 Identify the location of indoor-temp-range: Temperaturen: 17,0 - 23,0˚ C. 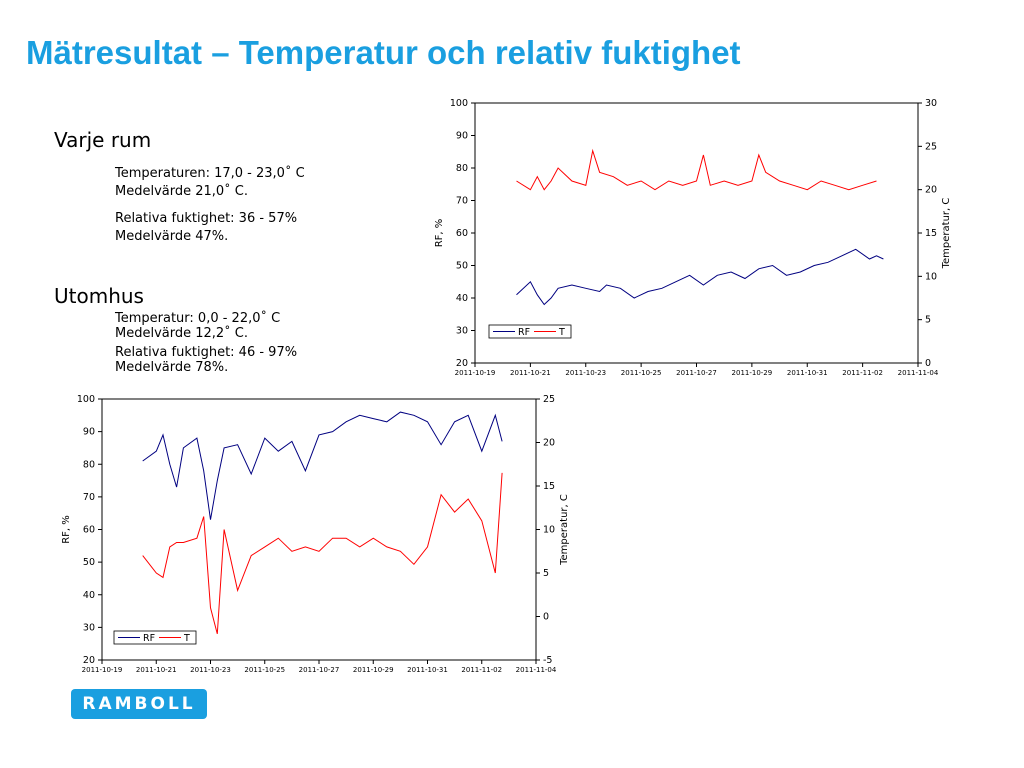
(210, 173).